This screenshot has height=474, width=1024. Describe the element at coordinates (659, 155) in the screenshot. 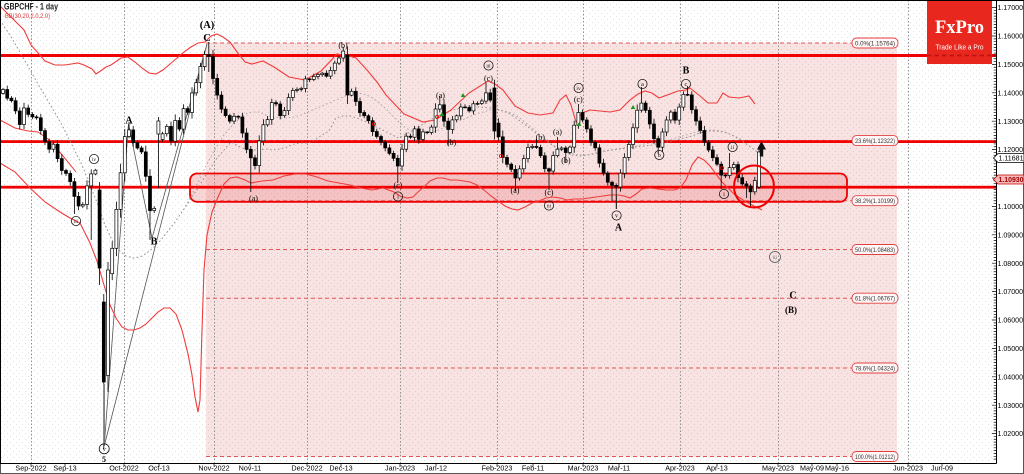

I see `svg-text: b` at that location.